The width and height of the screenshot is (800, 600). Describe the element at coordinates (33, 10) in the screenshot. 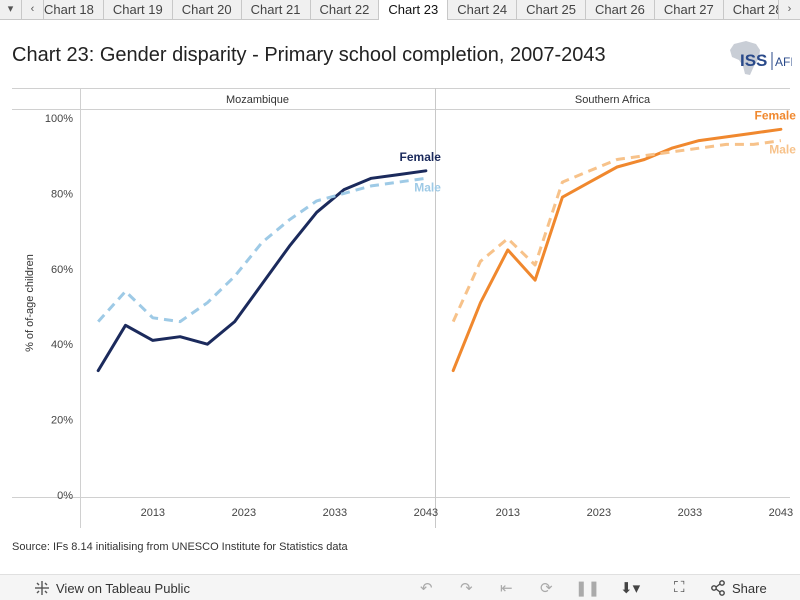

I see `tab-prev-icon: ‹` at that location.